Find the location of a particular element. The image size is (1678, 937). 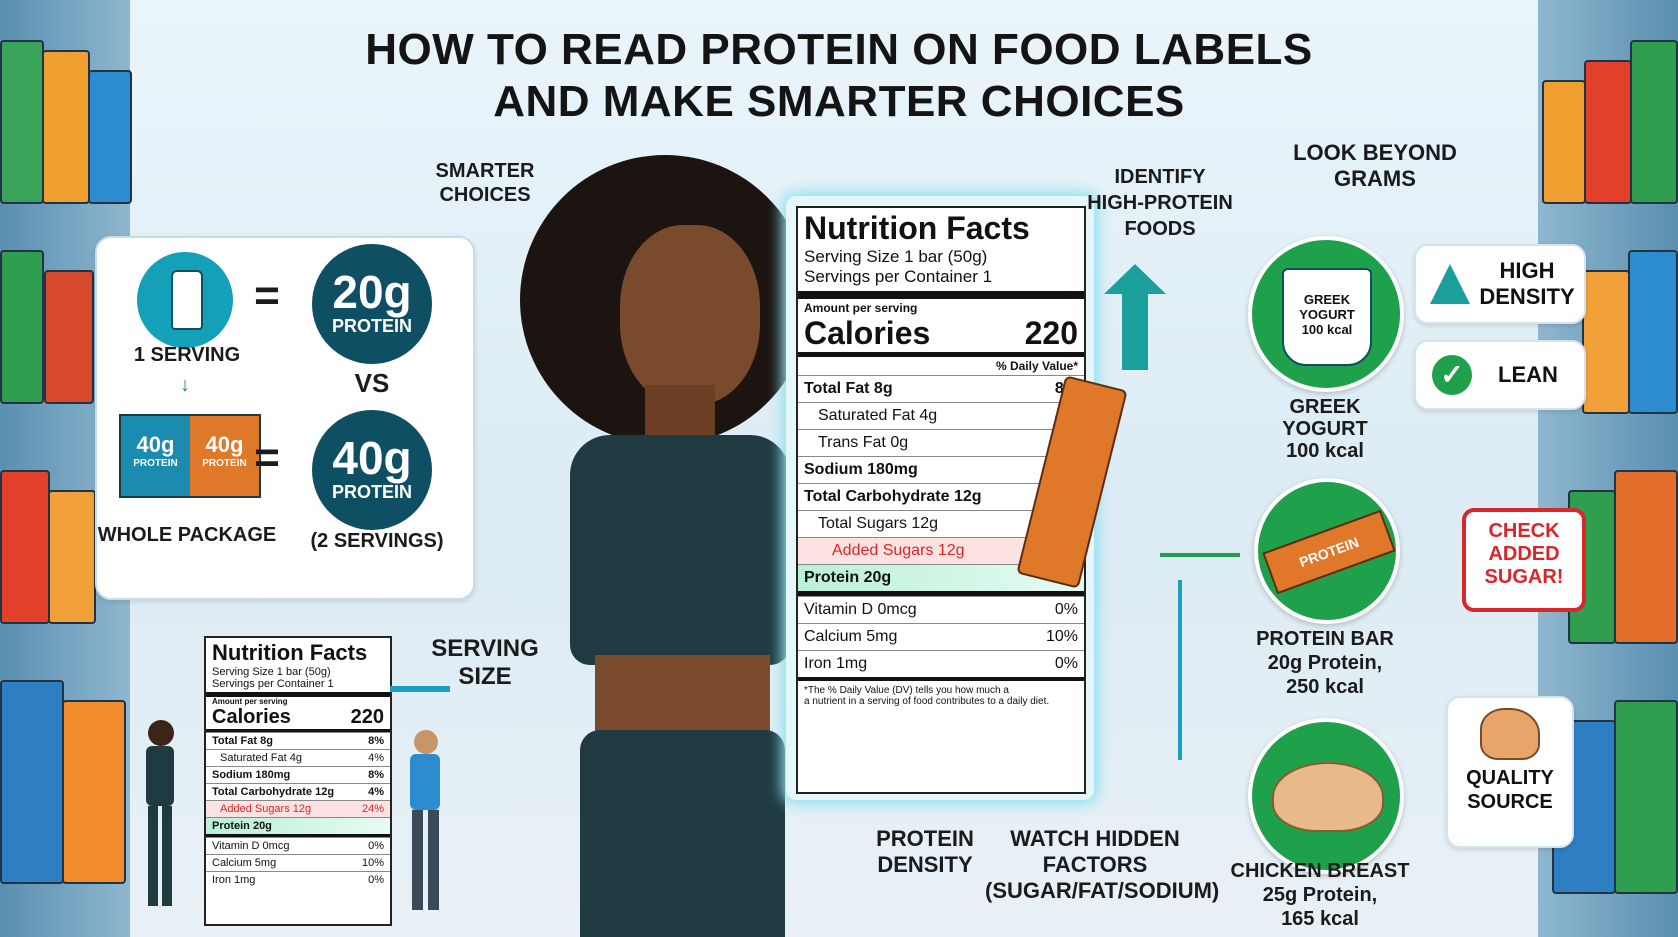

yogurt-cup-line-2: YOGURT is located at coordinates (1327, 314).